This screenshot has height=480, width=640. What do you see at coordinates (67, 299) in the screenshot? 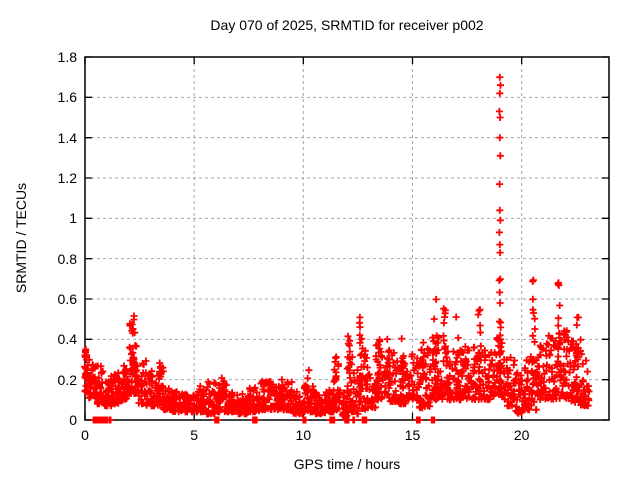
I see `y-tick-label: 0.6` at bounding box center [67, 299].